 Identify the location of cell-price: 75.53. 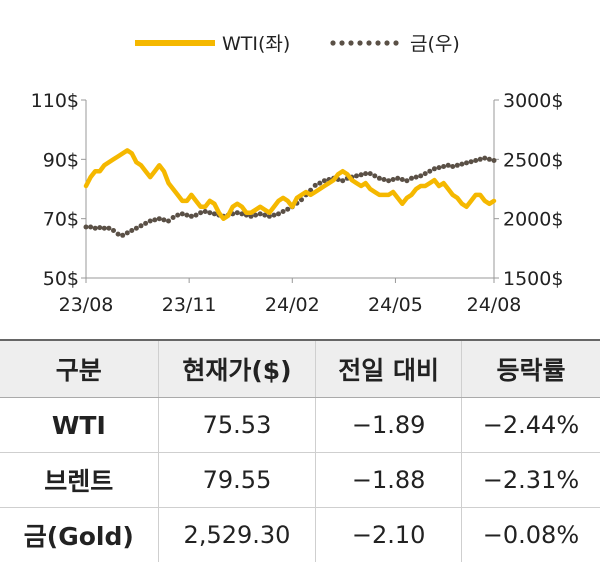
(237, 425).